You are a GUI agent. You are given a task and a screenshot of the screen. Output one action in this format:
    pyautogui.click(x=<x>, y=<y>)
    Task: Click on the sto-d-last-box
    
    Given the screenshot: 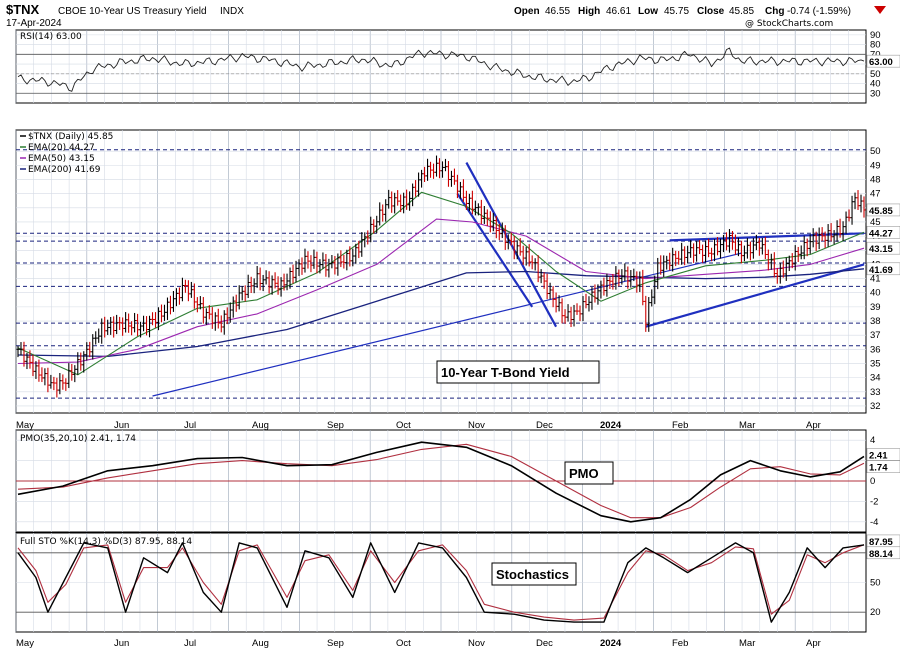 What is the action you would take?
    pyautogui.click(x=883, y=553)
    